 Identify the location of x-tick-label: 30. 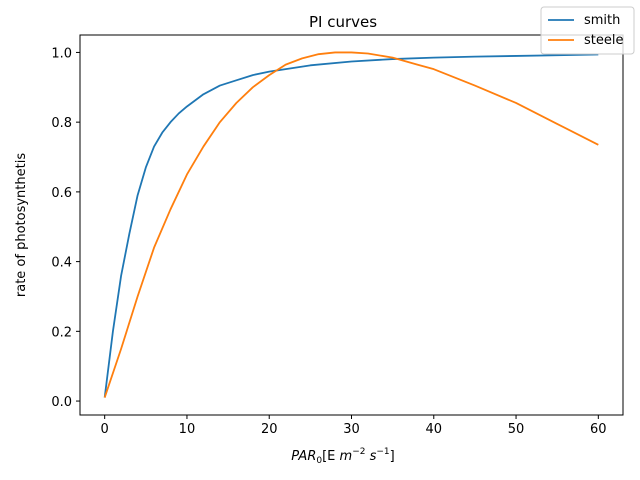
(351, 429).